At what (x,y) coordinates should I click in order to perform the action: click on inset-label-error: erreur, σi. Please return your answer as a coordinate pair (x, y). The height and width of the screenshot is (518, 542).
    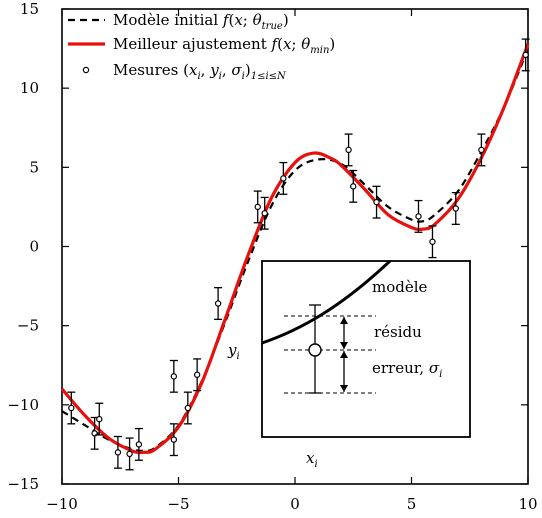
    Looking at the image, I should click on (407, 369).